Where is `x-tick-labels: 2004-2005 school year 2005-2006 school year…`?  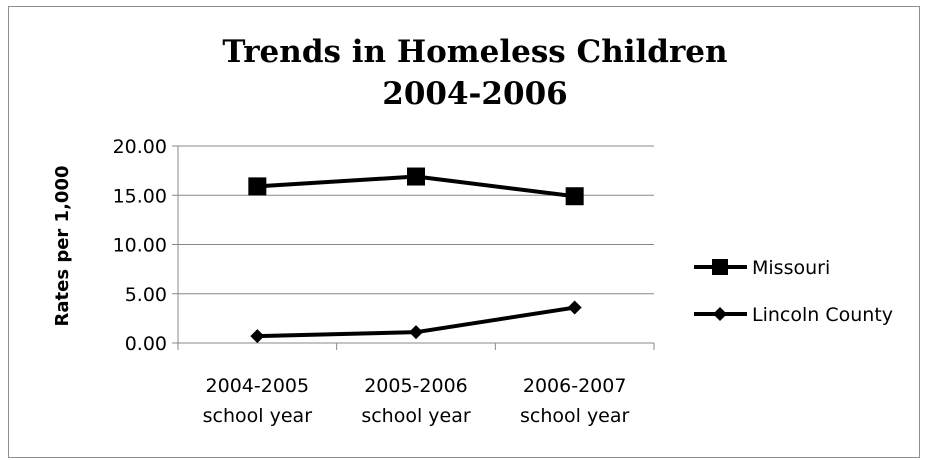 x-tick-labels: 2004-2005 school year 2005-2006 school year… is located at coordinates (416, 401).